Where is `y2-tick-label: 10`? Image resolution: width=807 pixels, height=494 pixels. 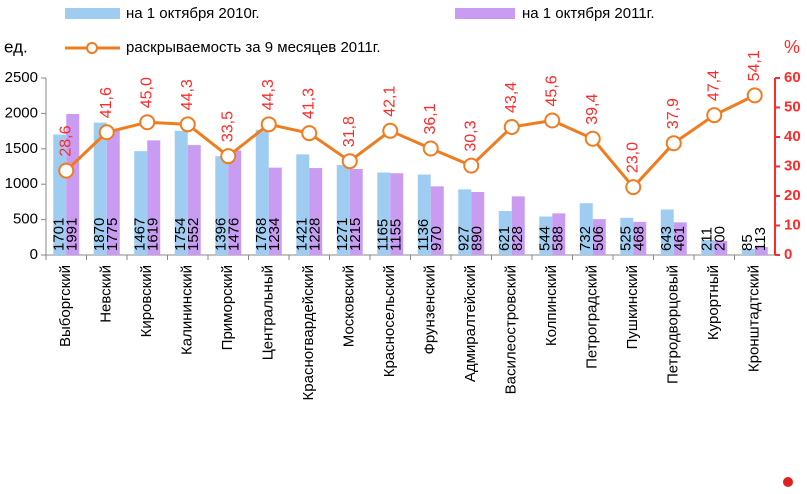 y2-tick-label: 10 is located at coordinates (792, 224).